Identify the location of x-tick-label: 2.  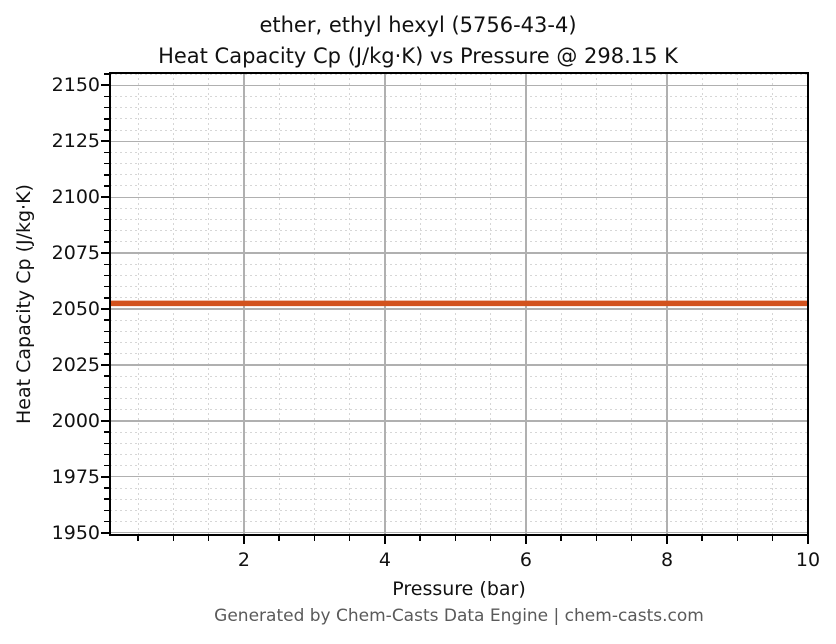
(243, 560).